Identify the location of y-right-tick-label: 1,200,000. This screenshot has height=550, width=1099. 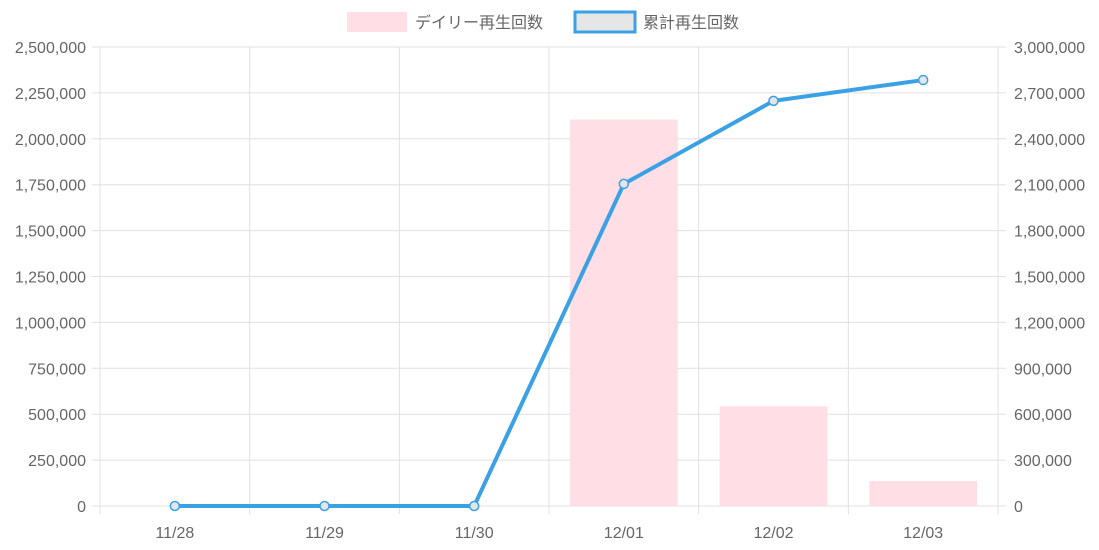
(1049, 323).